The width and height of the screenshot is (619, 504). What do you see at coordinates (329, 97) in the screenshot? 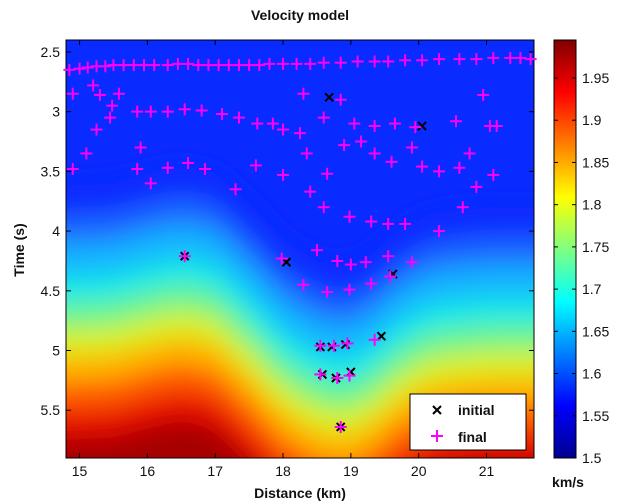
I see `initial-marker` at bounding box center [329, 97].